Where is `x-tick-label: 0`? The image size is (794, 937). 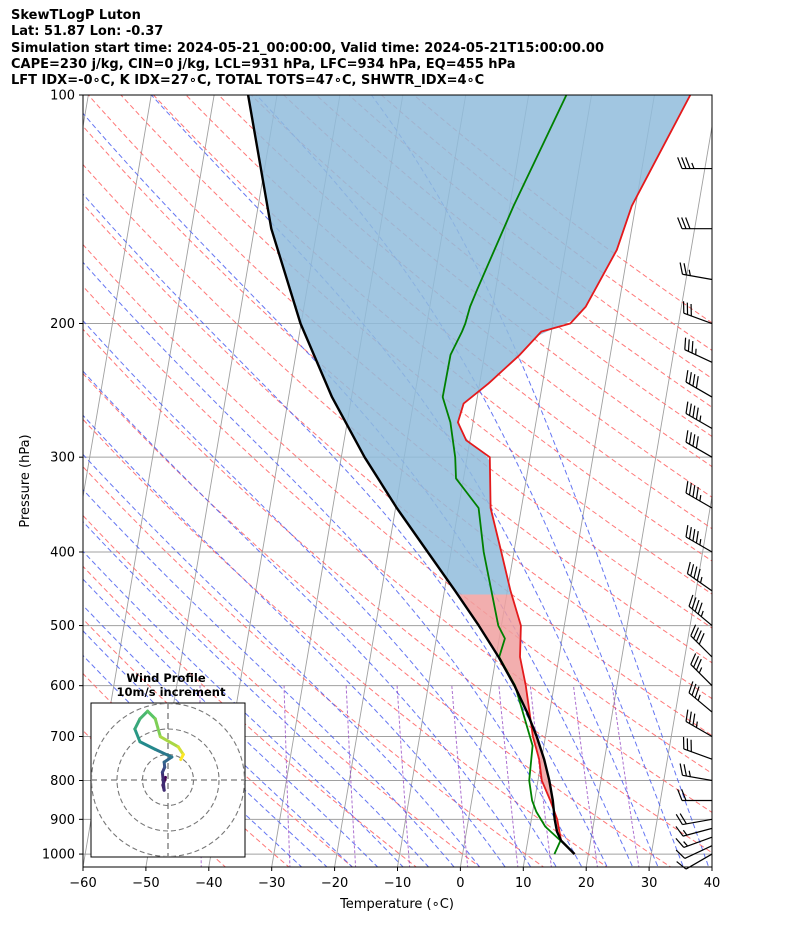 x-tick-label: 0 is located at coordinates (460, 883).